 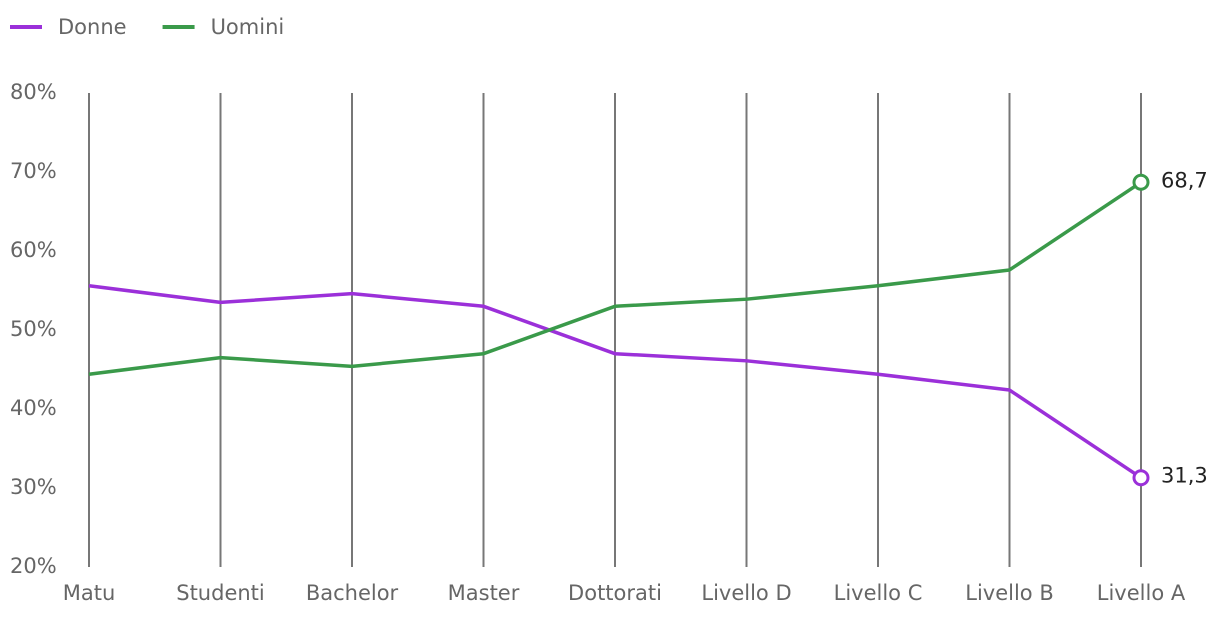 I want to click on x-tick-label: Studenti, so click(x=220, y=593).